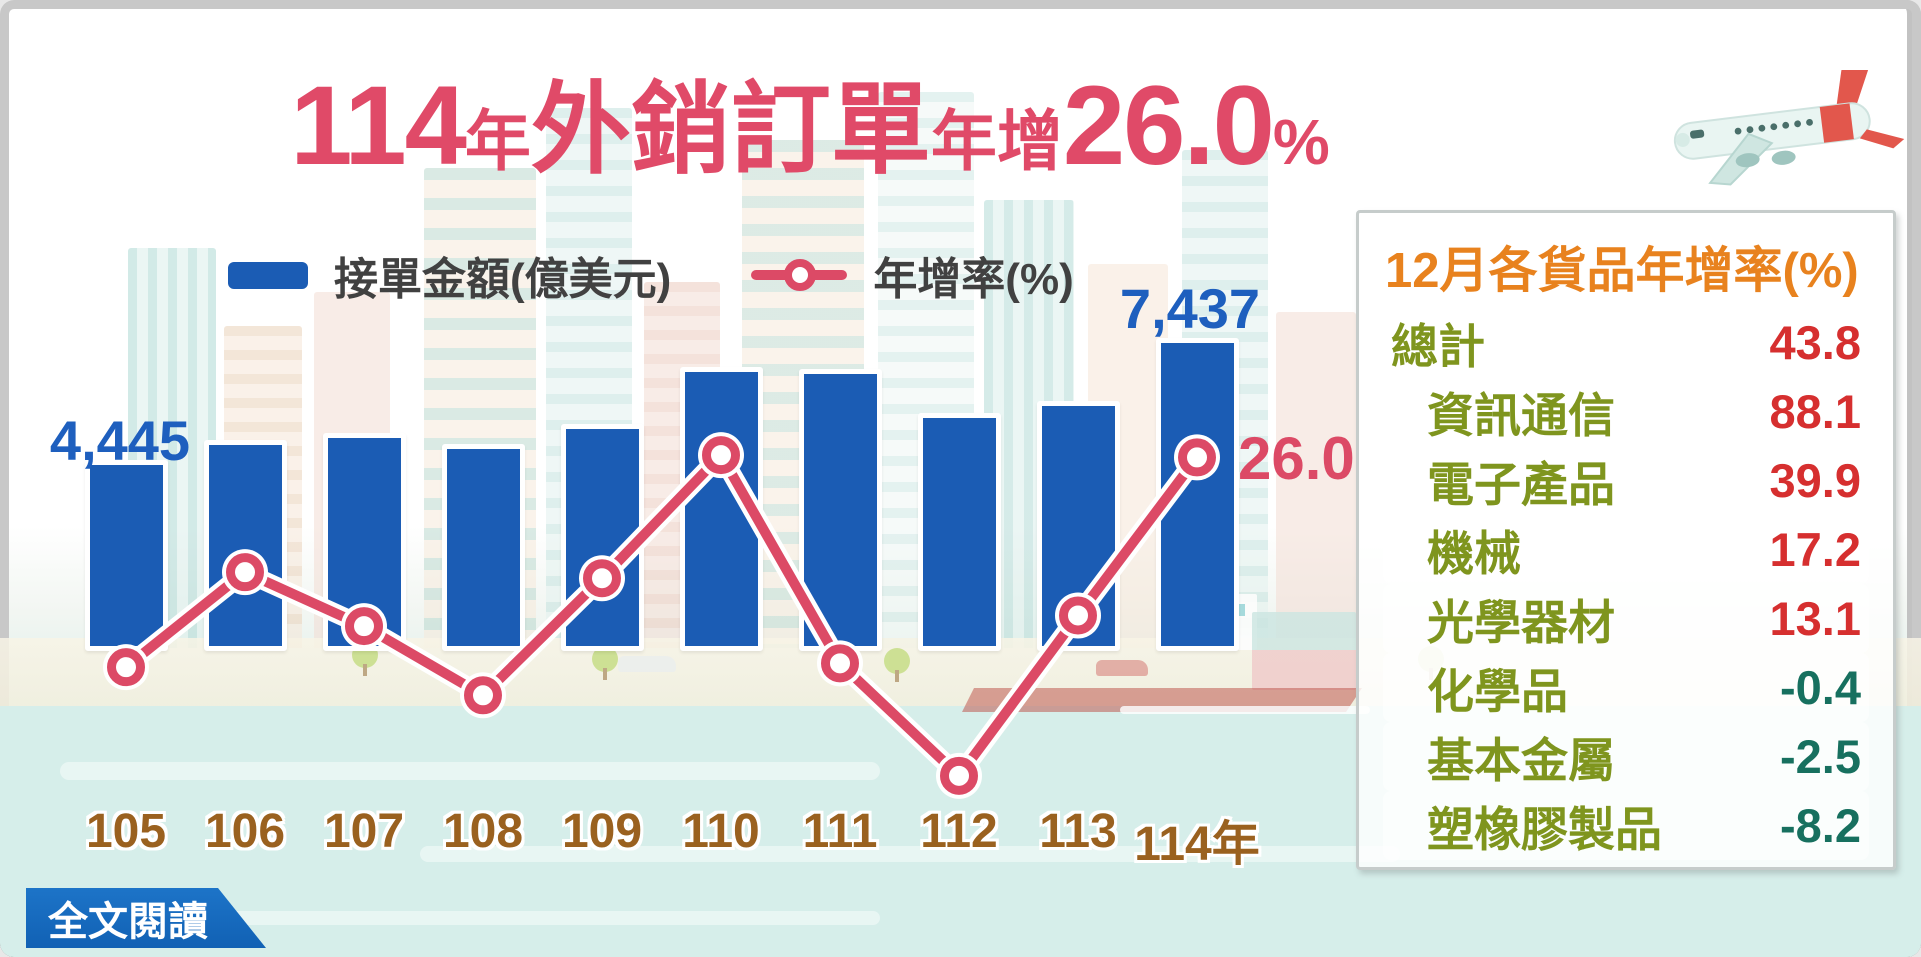 The image size is (1921, 957). Describe the element at coordinates (378, 125) in the screenshot. I see `title-year: 114` at that location.